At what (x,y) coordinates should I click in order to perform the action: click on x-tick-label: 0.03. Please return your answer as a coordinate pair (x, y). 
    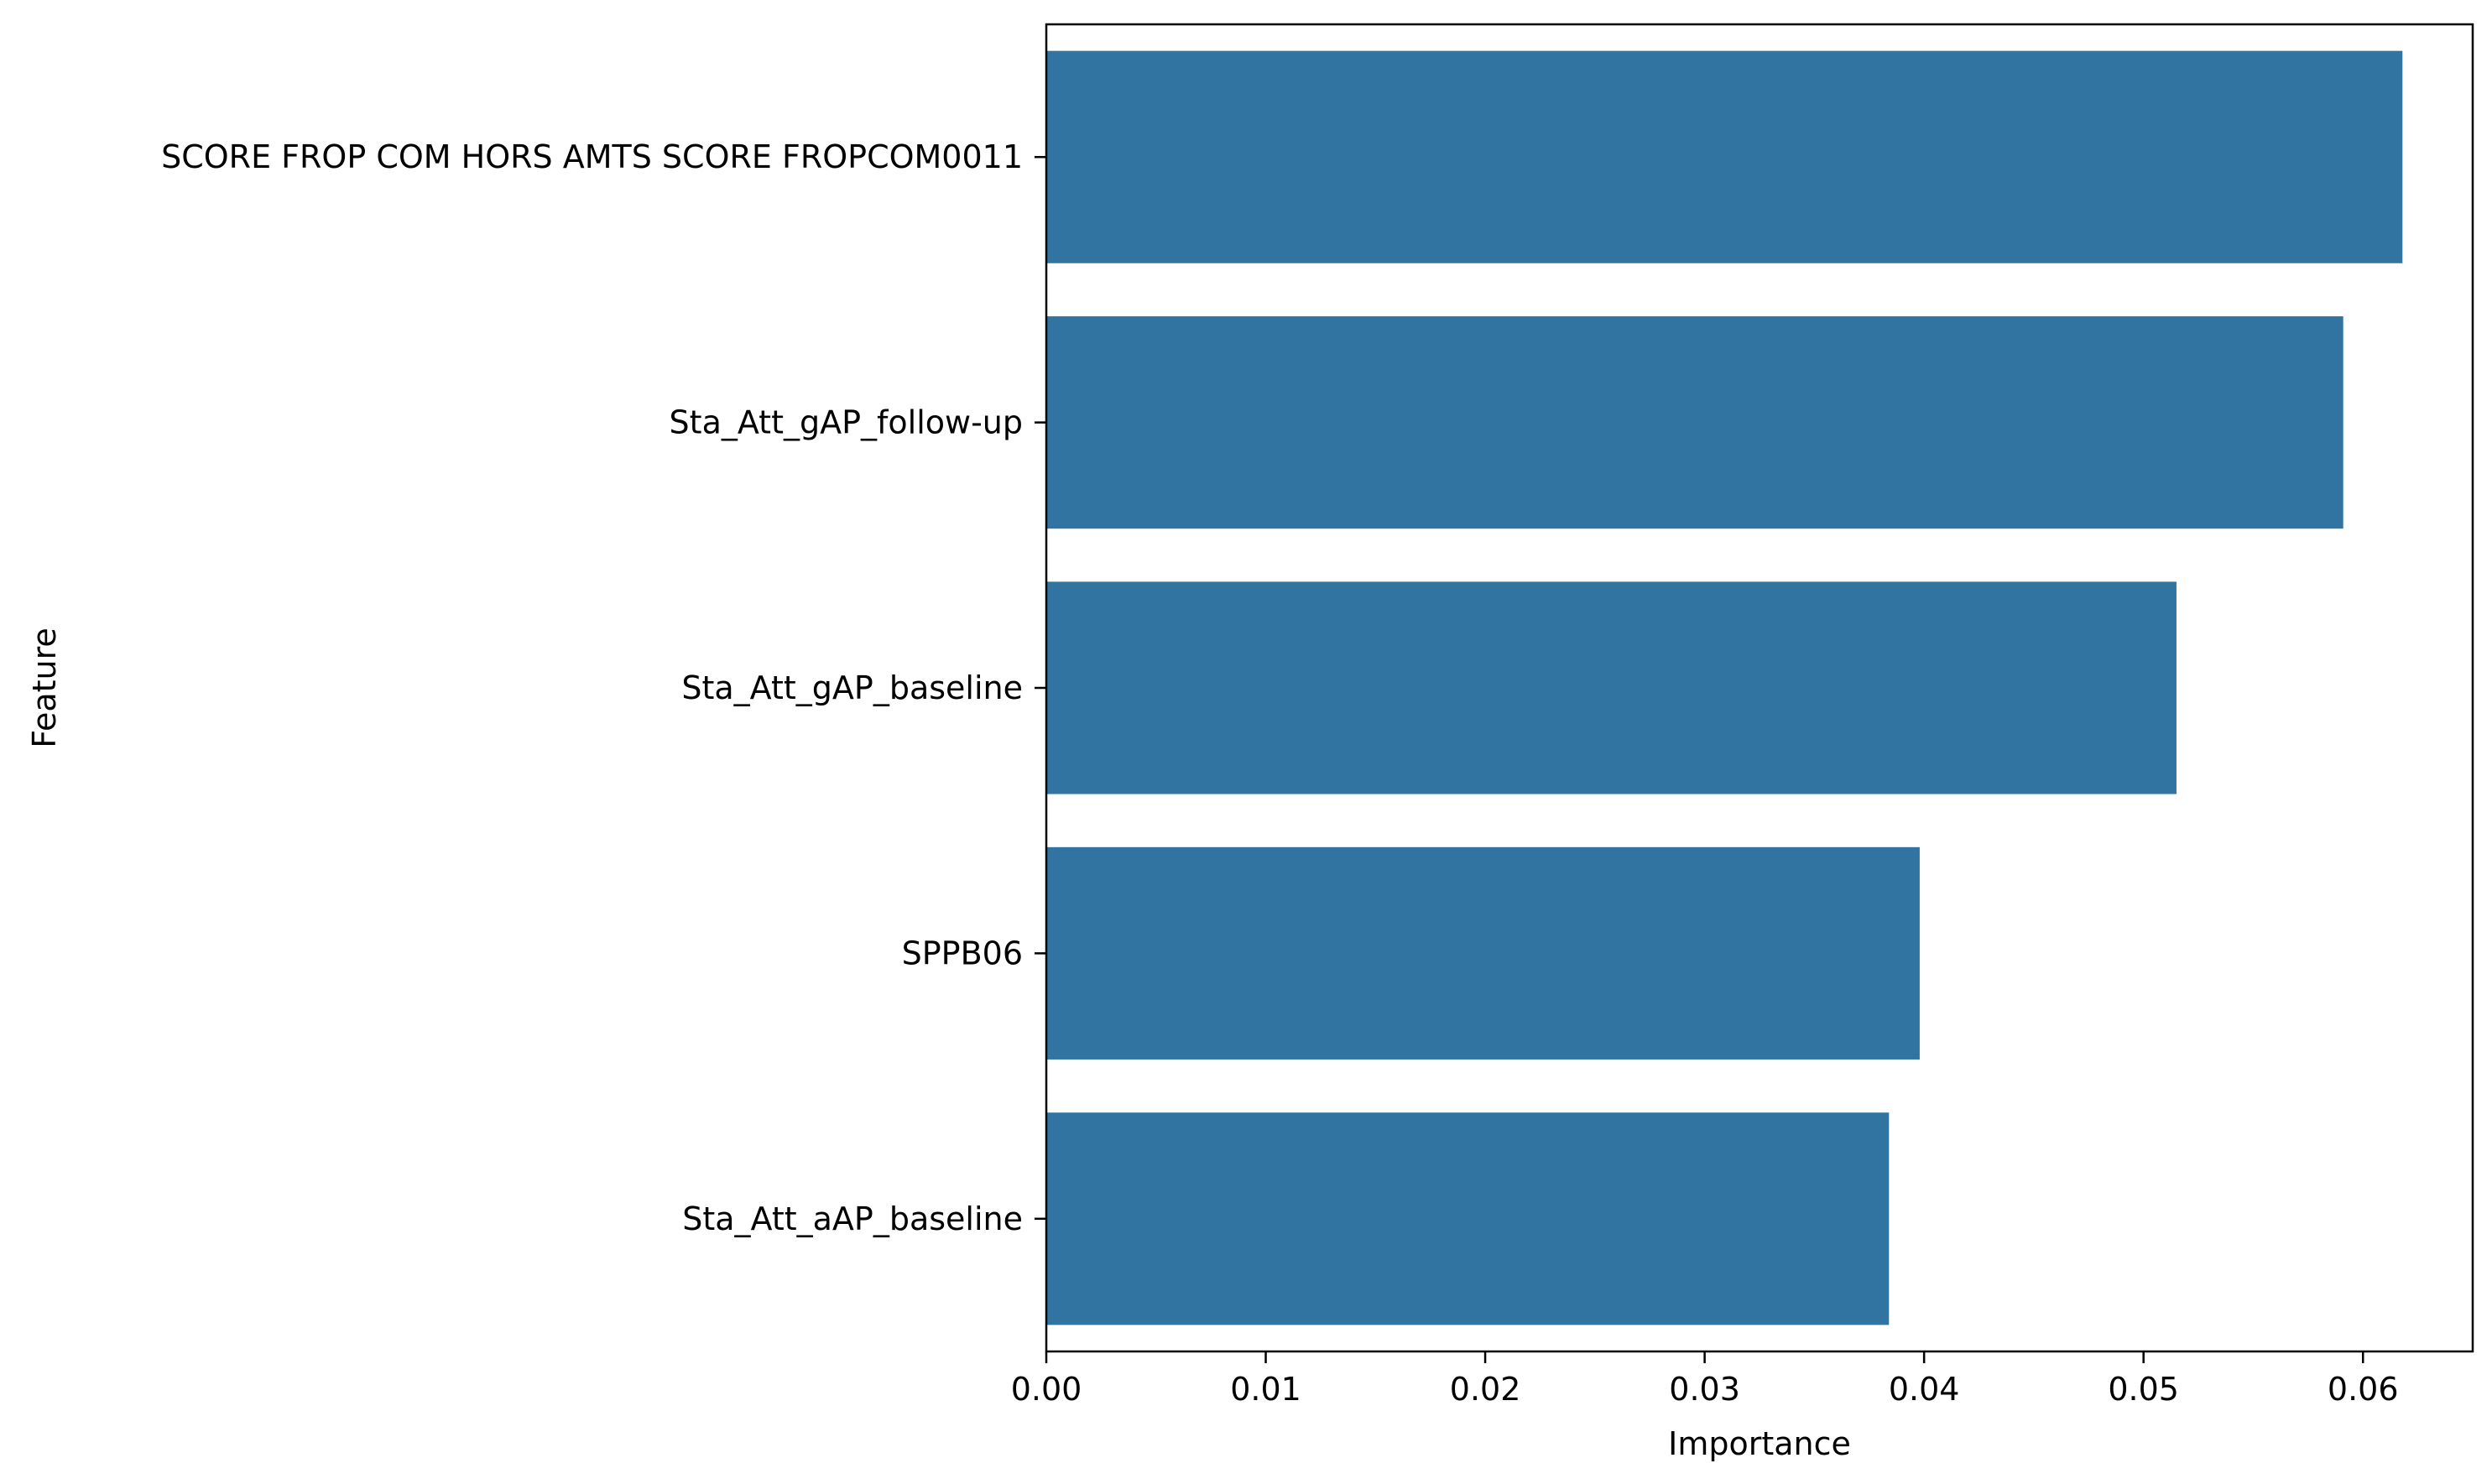
    Looking at the image, I should click on (1704, 1389).